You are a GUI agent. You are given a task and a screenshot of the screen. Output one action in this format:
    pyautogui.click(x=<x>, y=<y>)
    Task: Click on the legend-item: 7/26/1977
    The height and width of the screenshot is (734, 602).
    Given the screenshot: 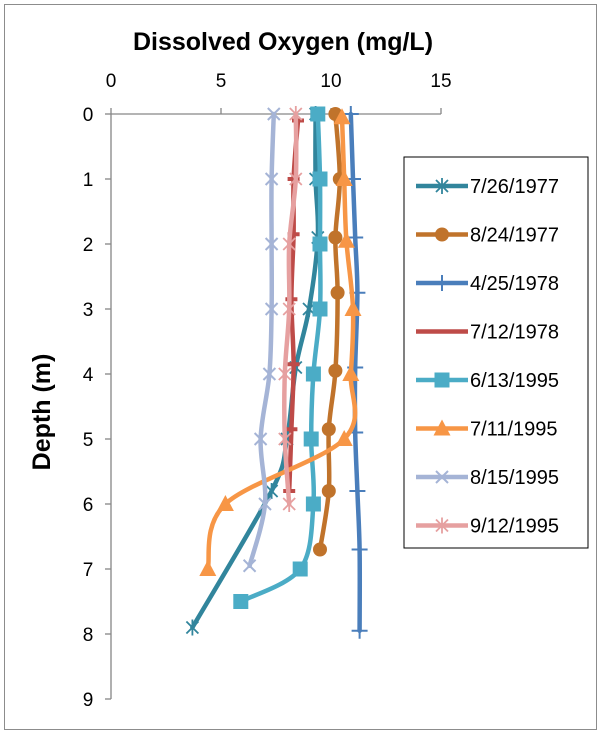 What is the action you would take?
    pyautogui.click(x=487, y=187)
    